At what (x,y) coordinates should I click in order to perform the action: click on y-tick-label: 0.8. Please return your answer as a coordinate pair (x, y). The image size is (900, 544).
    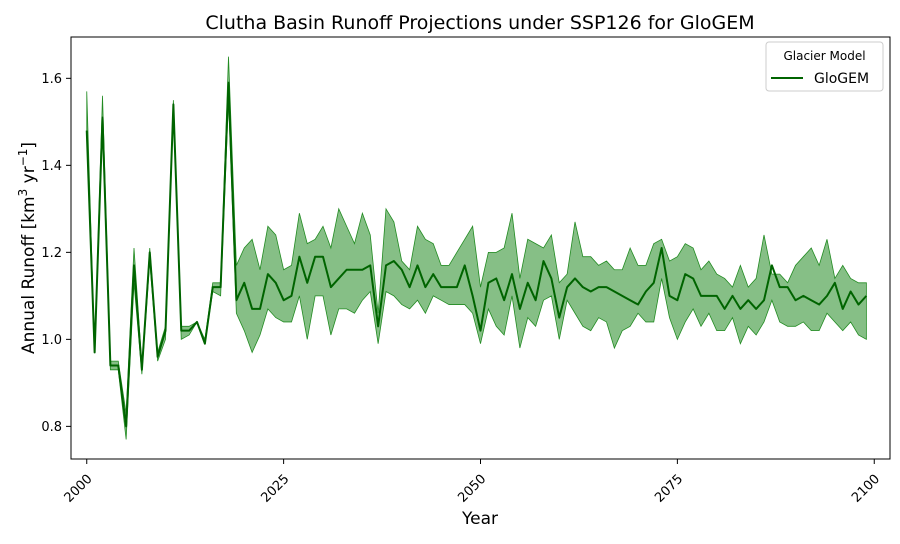
    Looking at the image, I should click on (51, 427).